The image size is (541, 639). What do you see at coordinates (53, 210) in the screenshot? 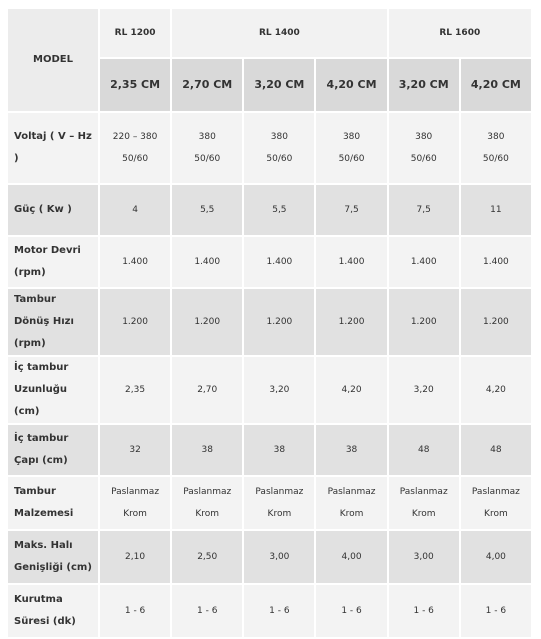
I see `row-label: Güç ( Kw )` at bounding box center [53, 210].